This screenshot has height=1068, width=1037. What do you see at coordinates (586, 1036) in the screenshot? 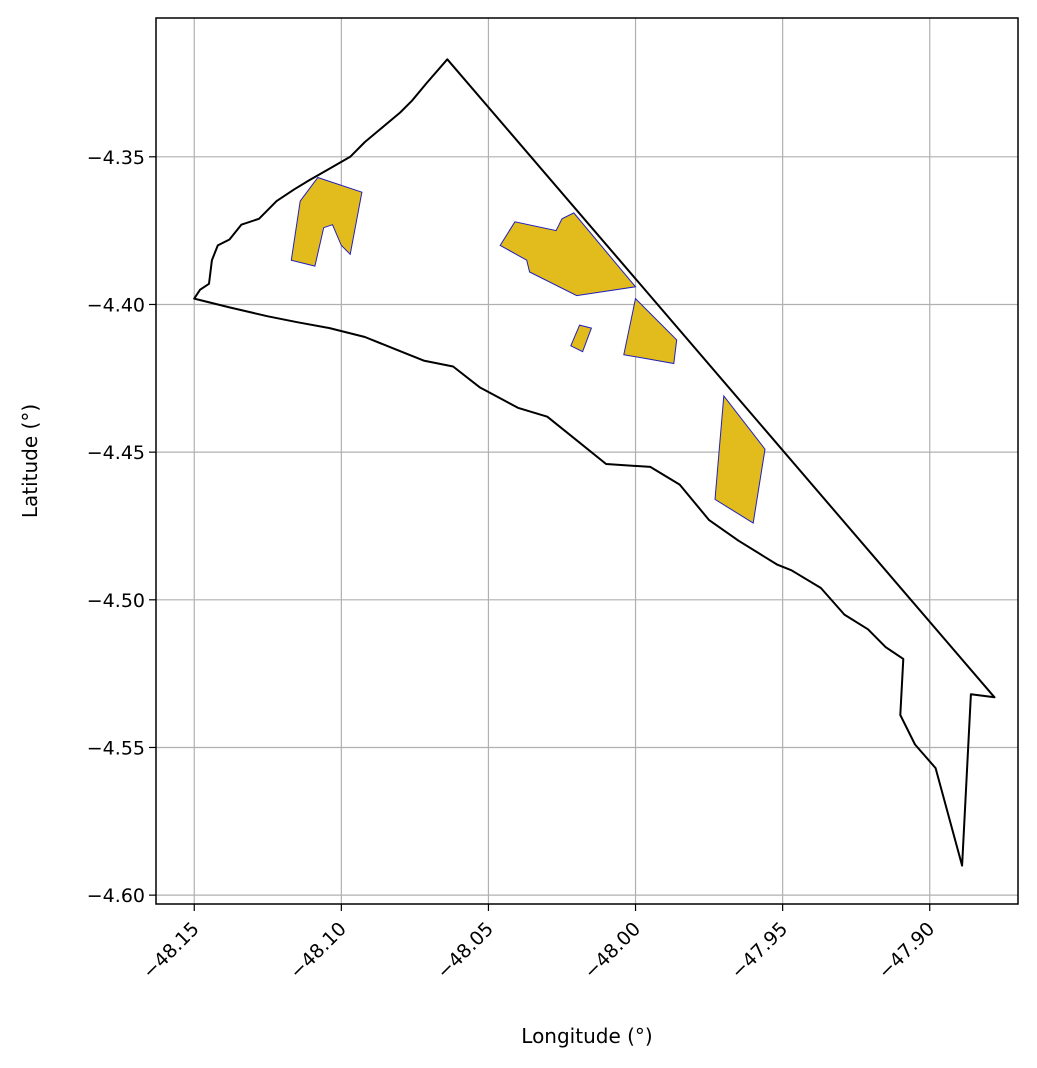
I see `x-axis-label: Longitude (°)` at bounding box center [586, 1036].